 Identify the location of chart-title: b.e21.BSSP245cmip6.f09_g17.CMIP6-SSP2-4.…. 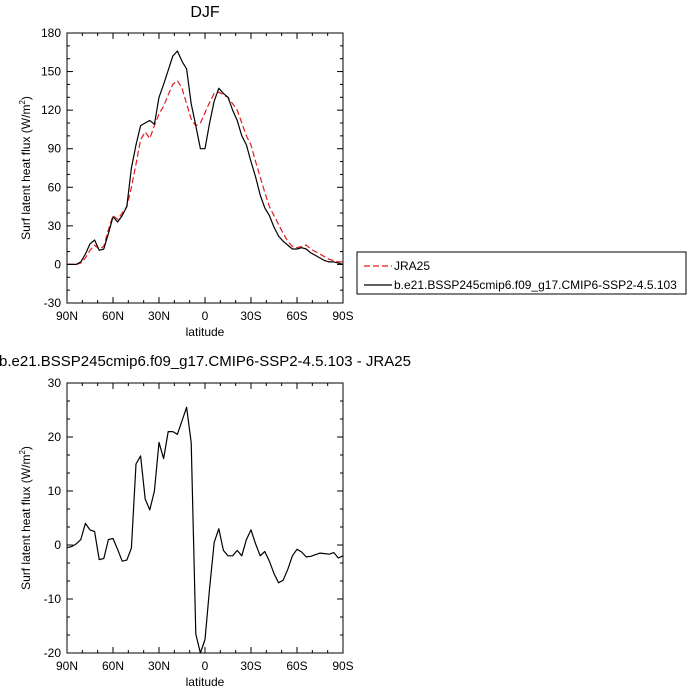
(205, 361).